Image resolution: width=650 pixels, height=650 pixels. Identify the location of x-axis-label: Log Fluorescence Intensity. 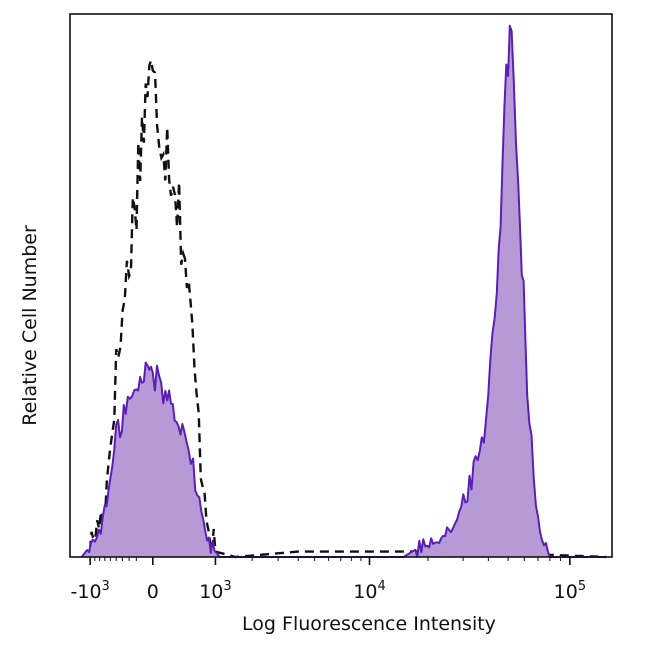
(369, 624).